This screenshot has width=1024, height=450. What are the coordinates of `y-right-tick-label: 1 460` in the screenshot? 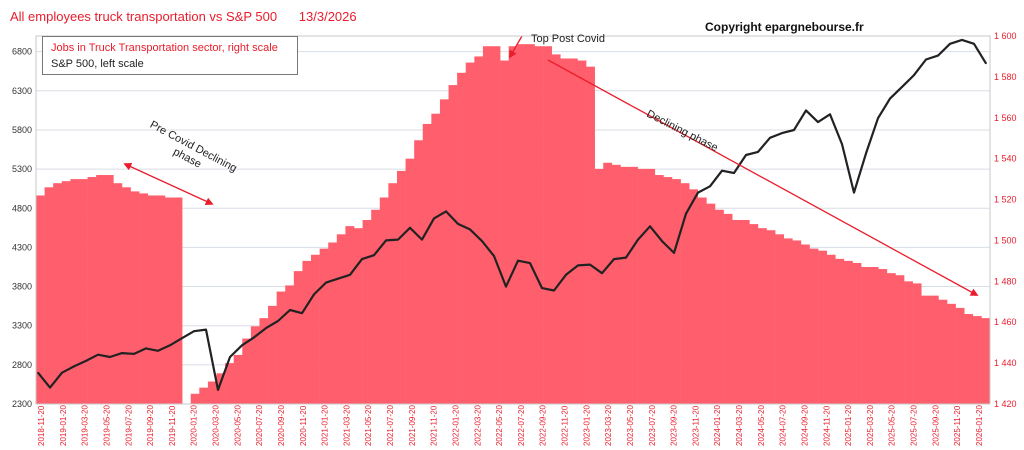 It's located at (1005, 322).